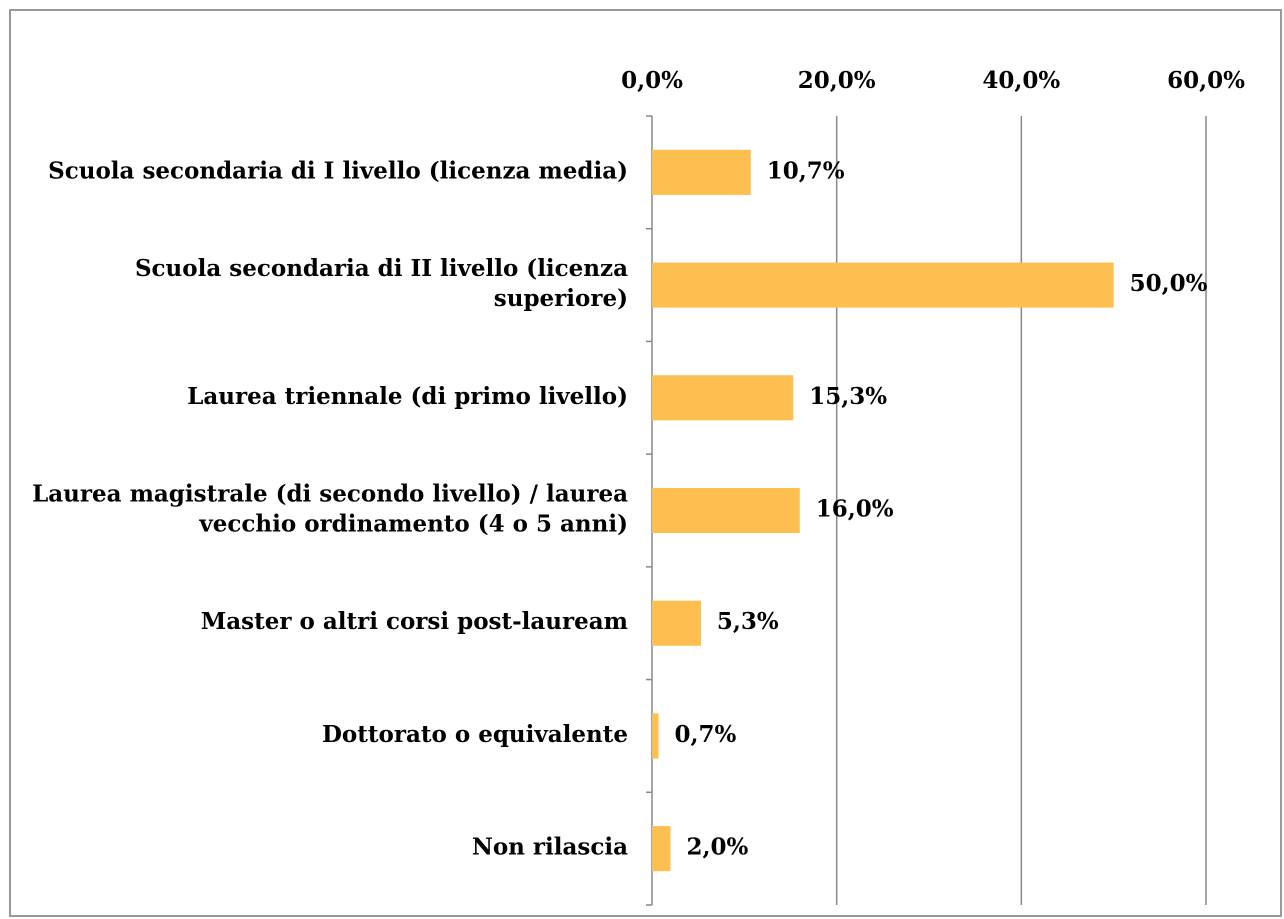  I want to click on category-label-line: Non rilascia, so click(550, 847).